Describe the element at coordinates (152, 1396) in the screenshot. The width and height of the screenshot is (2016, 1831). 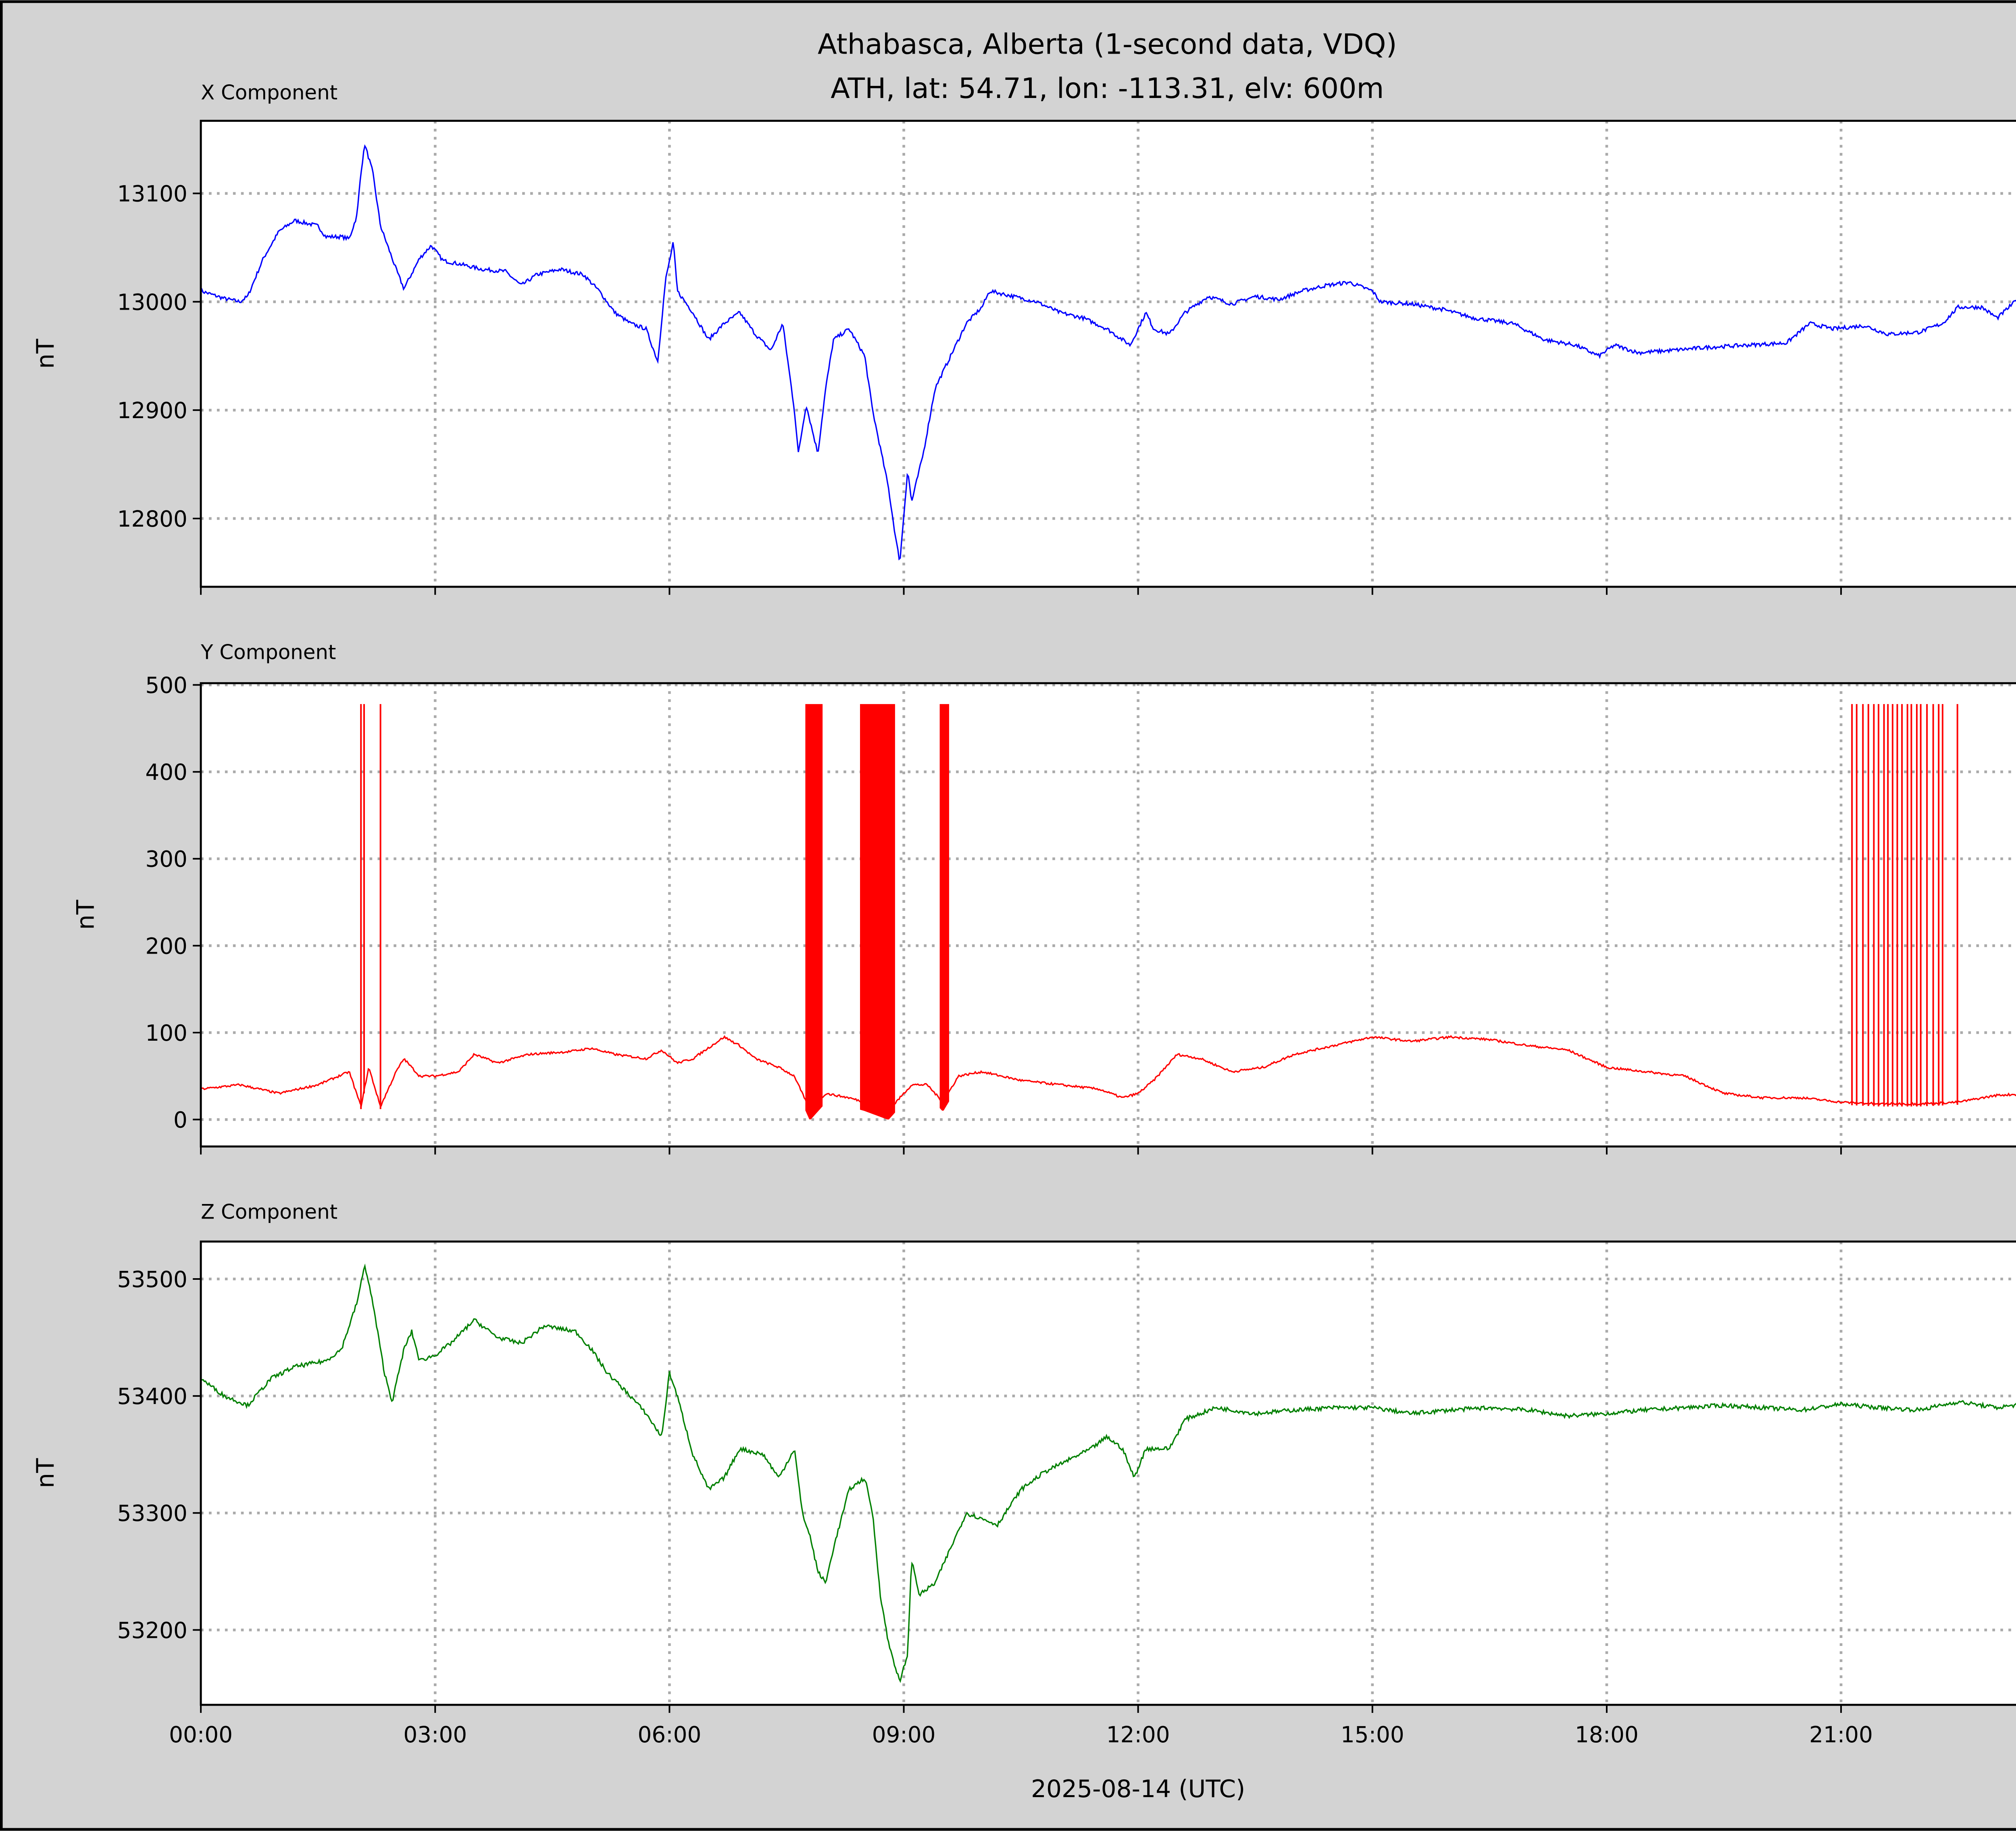
I see `y-tick-label: 53400` at that location.